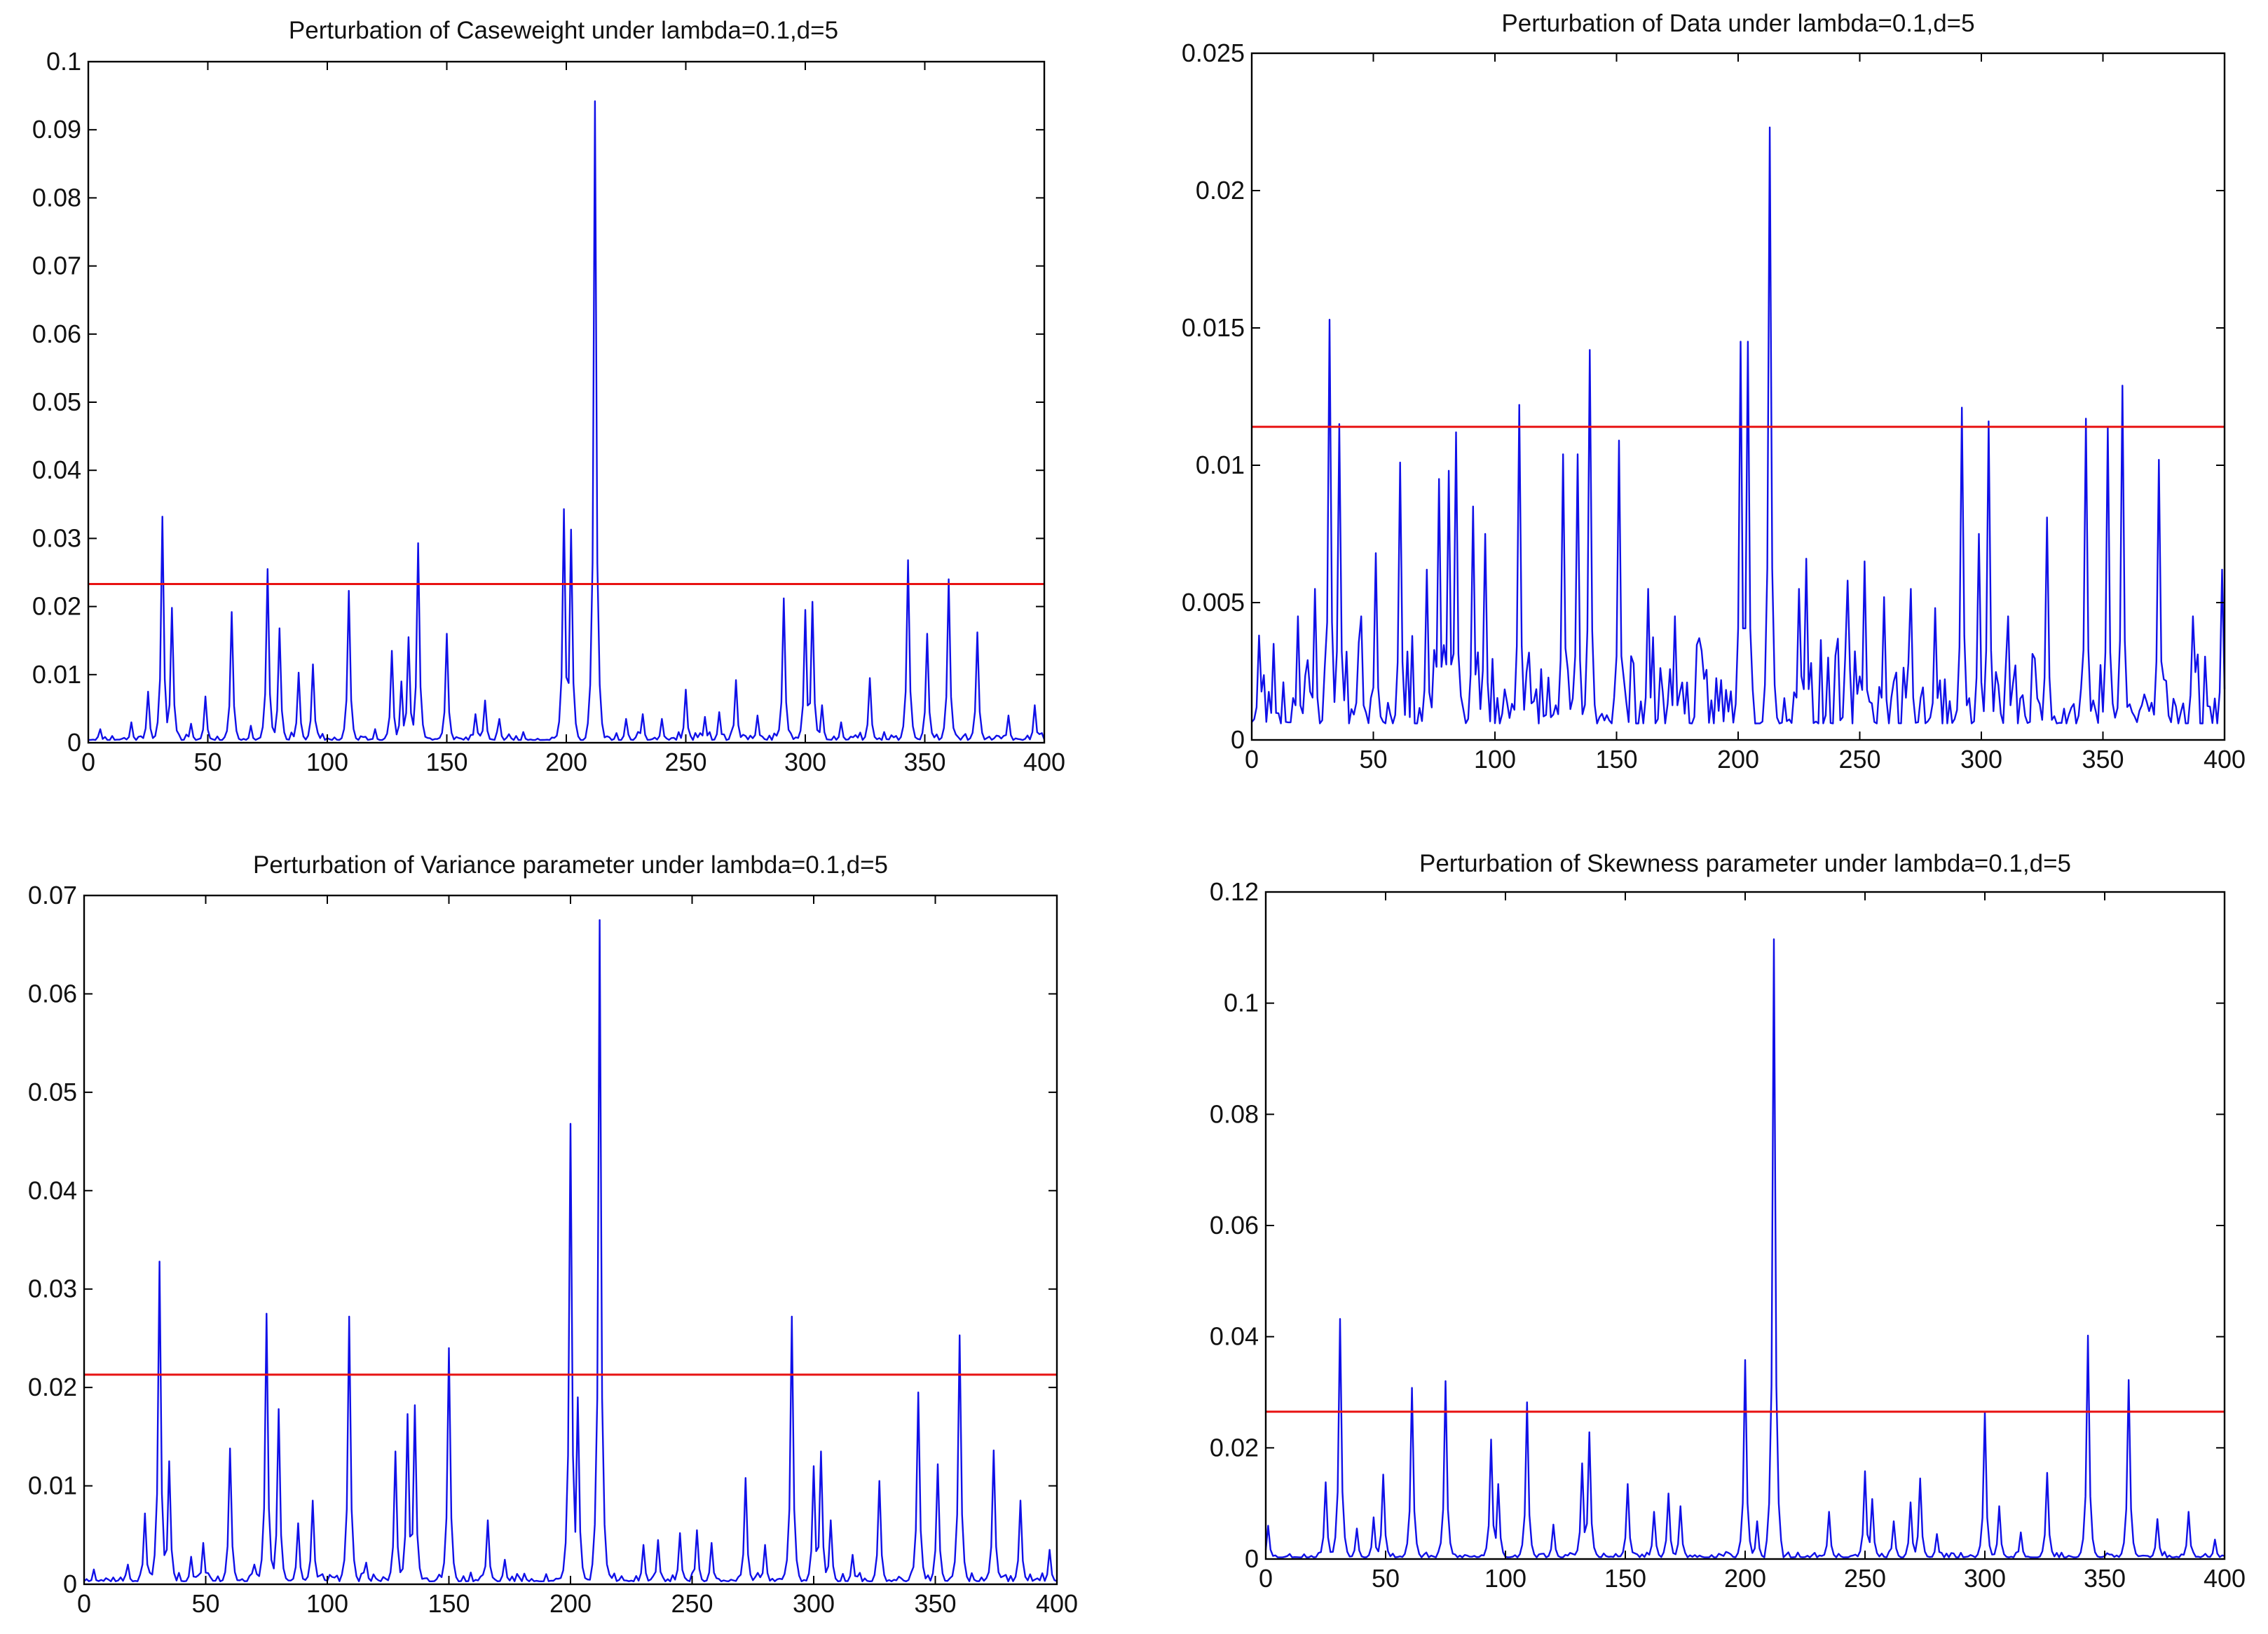  Describe the element at coordinates (1214, 53) in the screenshot. I see `y-tick-label: 0.025` at that location.